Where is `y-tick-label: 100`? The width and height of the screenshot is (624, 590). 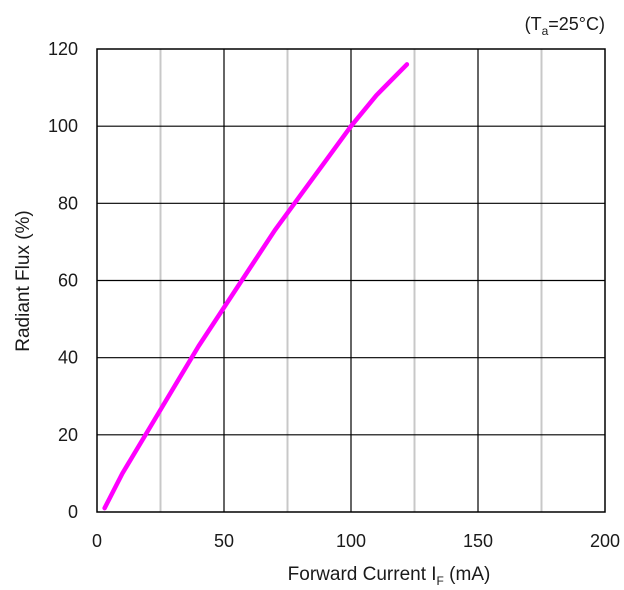
y-tick-label: 100 is located at coordinates (63, 126).